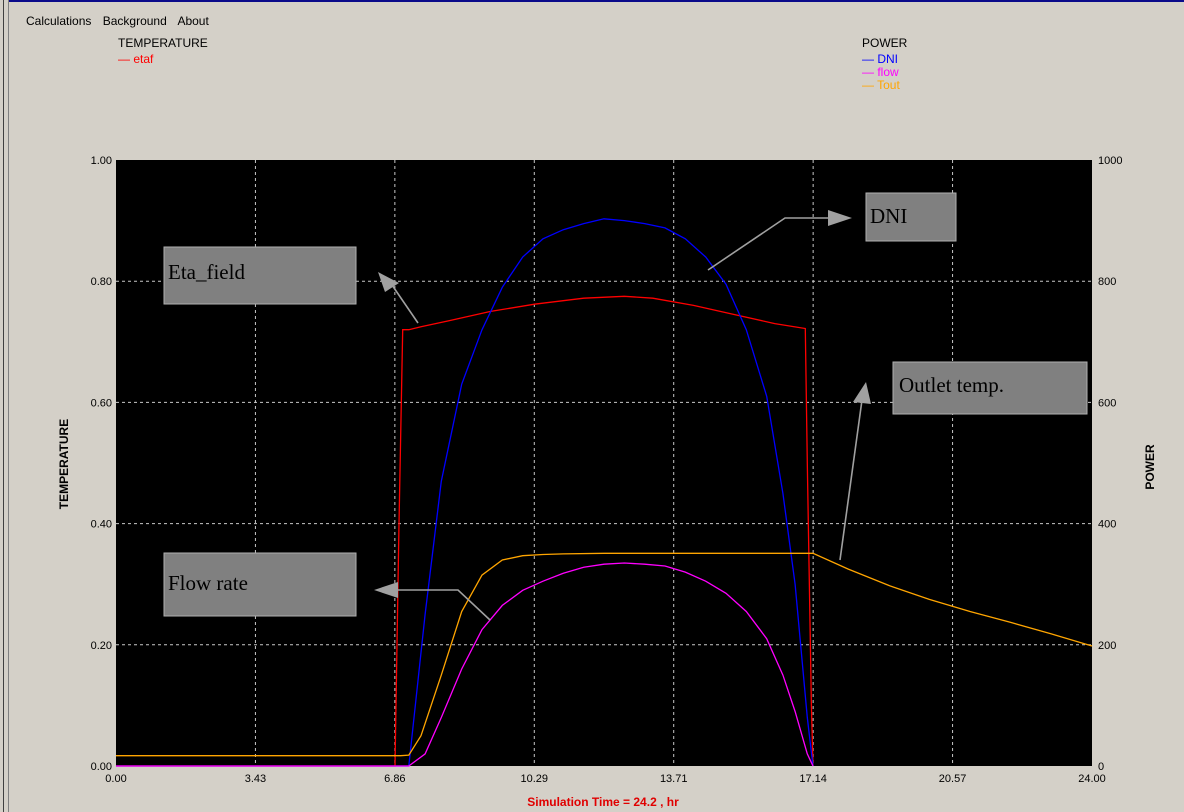 The height and width of the screenshot is (812, 1184). I want to click on dni-callout-text: DNI, so click(888, 216).